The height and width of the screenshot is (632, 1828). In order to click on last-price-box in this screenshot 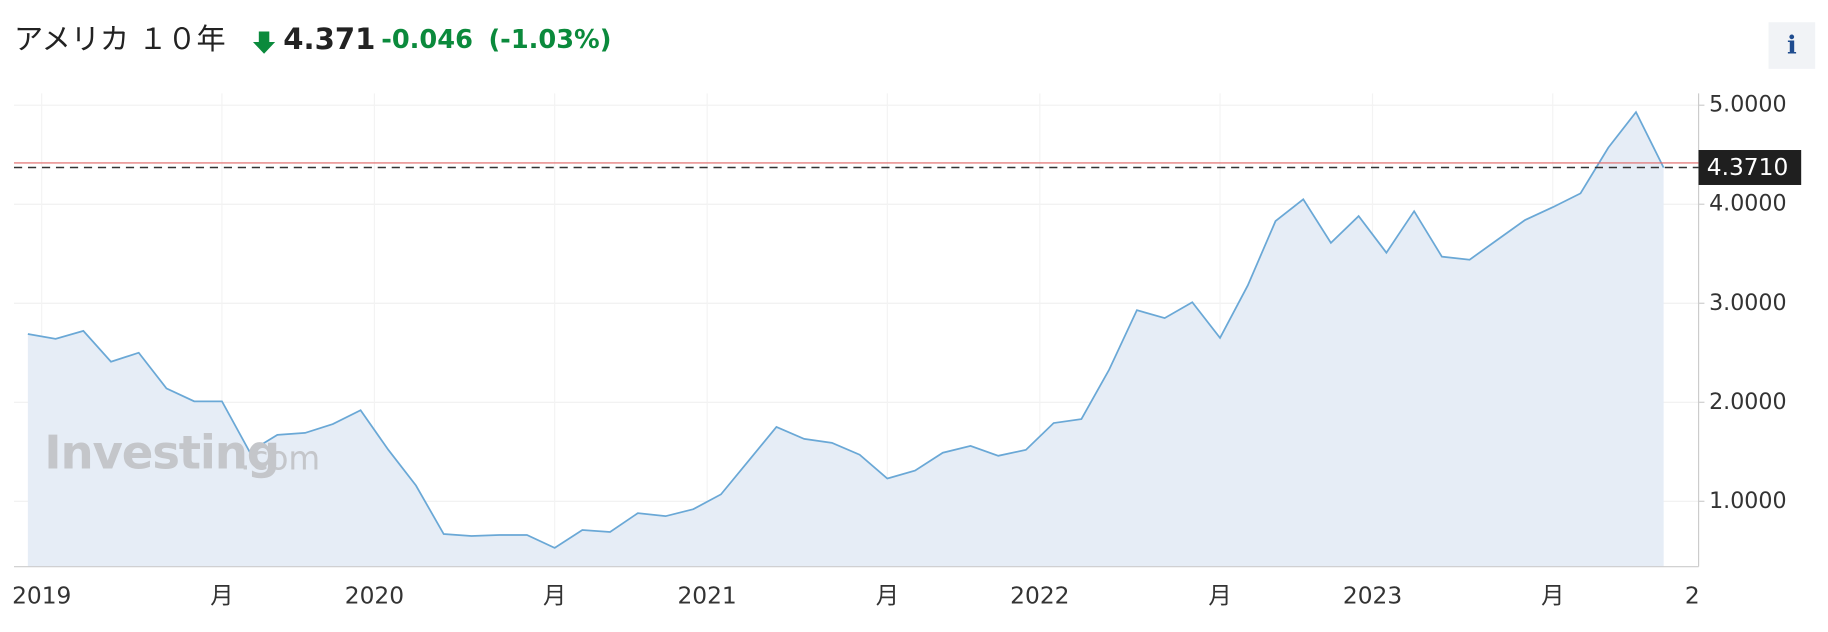, I will do `click(1750, 167)`.